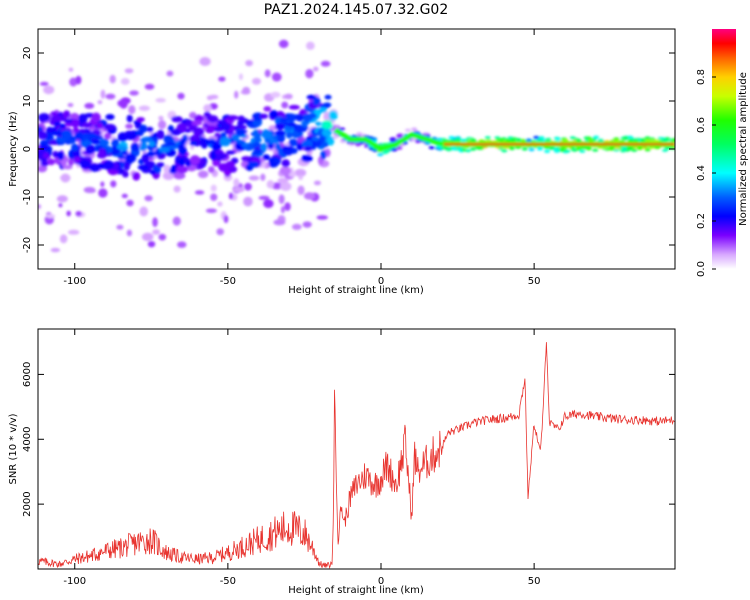  Describe the element at coordinates (701, 221) in the screenshot. I see `colorbar-tick-label: 0.2` at that location.